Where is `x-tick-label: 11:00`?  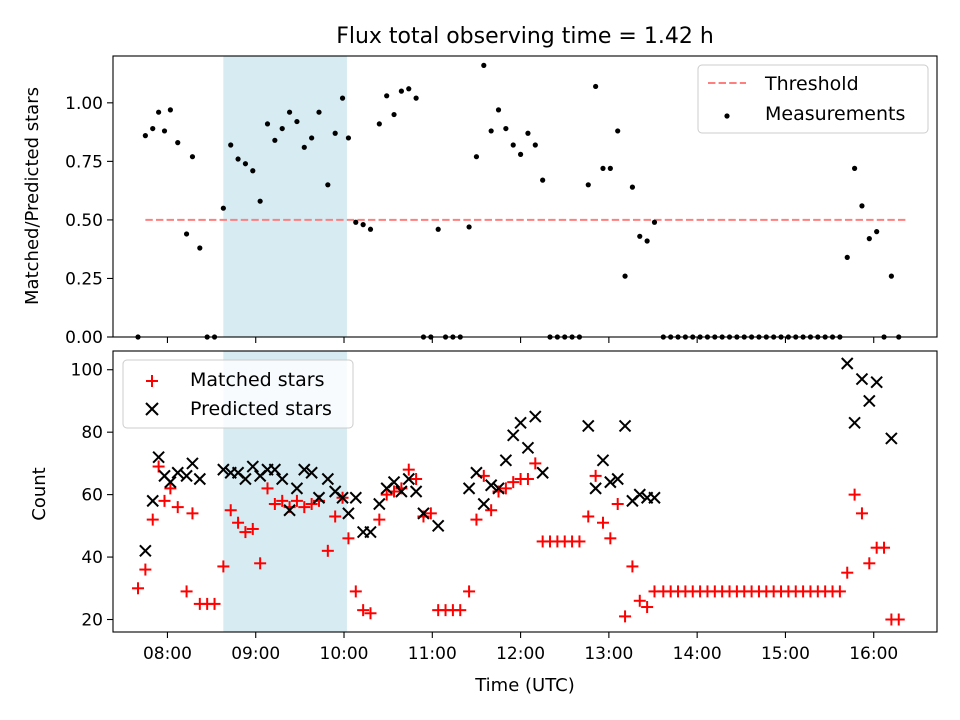 x-tick-label: 11:00 is located at coordinates (432, 654).